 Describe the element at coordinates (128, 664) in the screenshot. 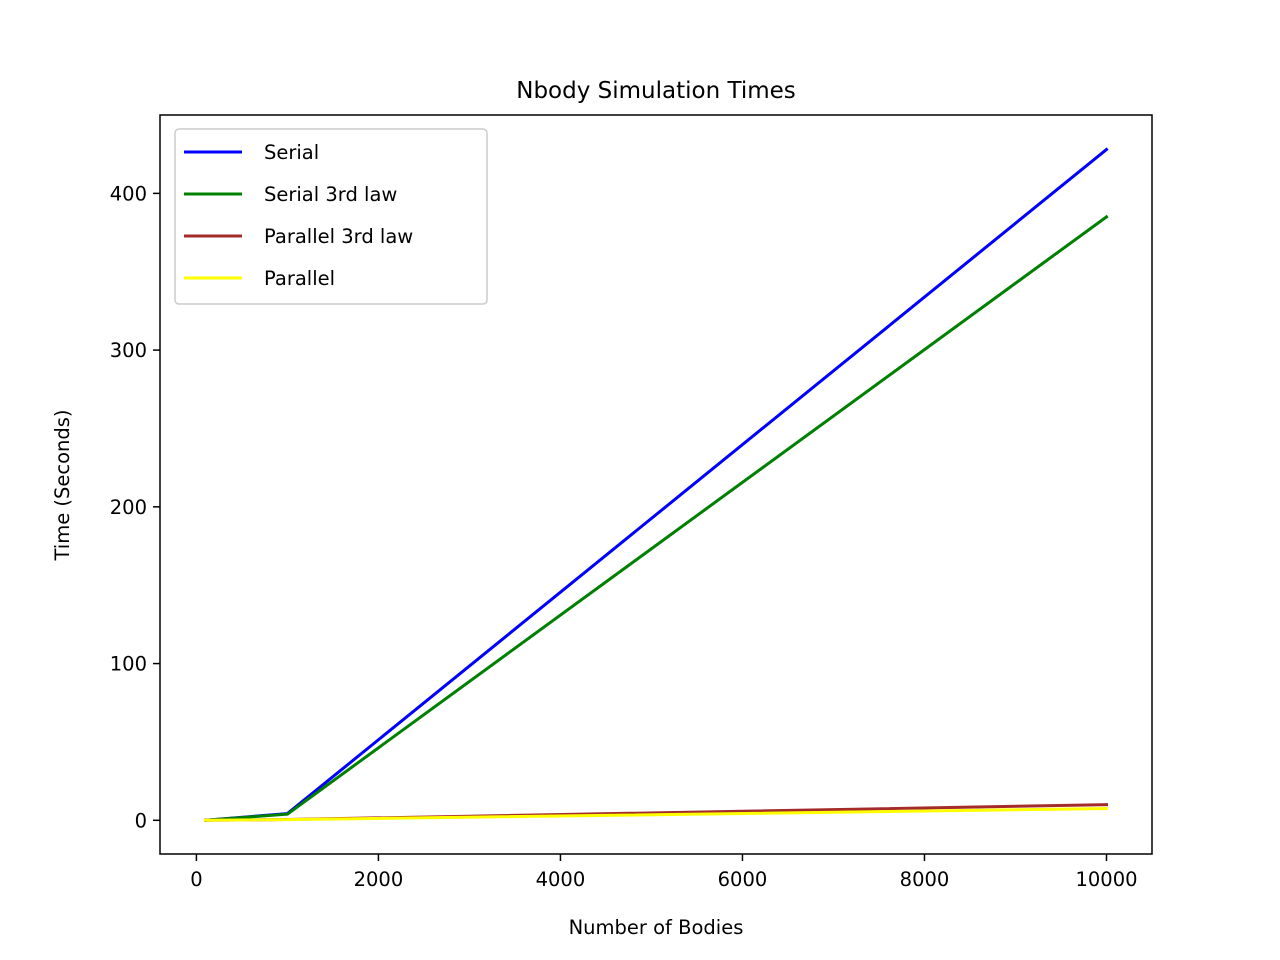

I see `y-tick-label: 100` at that location.